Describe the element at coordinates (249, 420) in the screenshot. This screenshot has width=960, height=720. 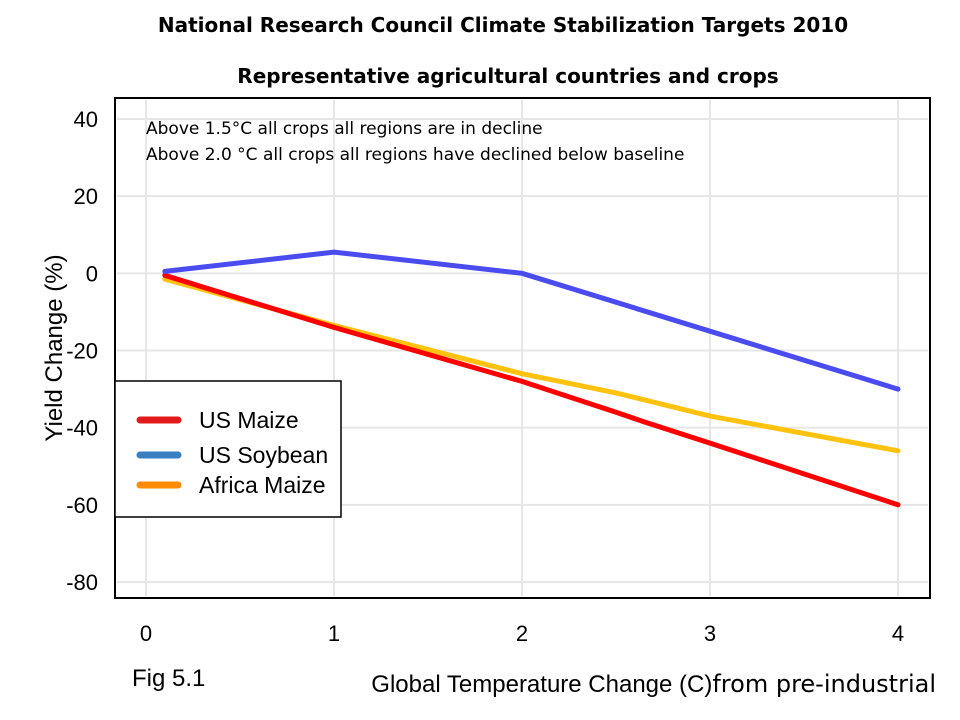
I see `legend-label: US Maize` at that location.